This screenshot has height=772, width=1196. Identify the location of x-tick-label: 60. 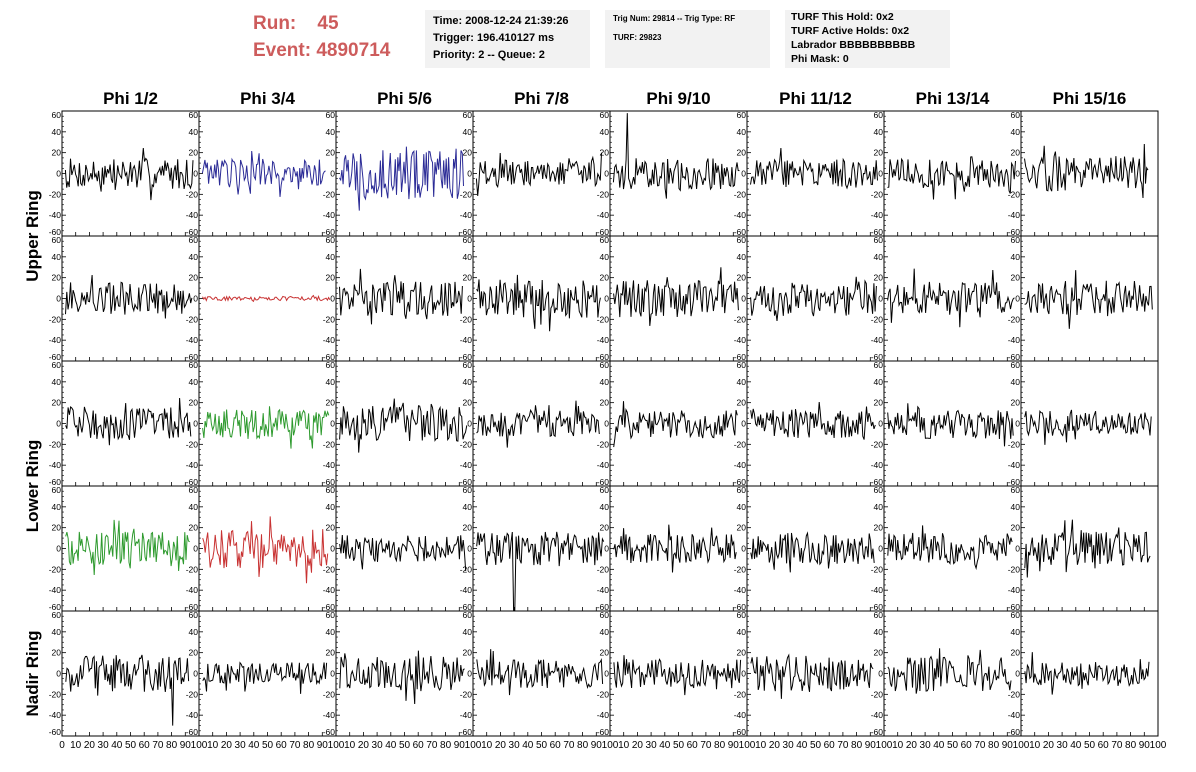
(830, 745).